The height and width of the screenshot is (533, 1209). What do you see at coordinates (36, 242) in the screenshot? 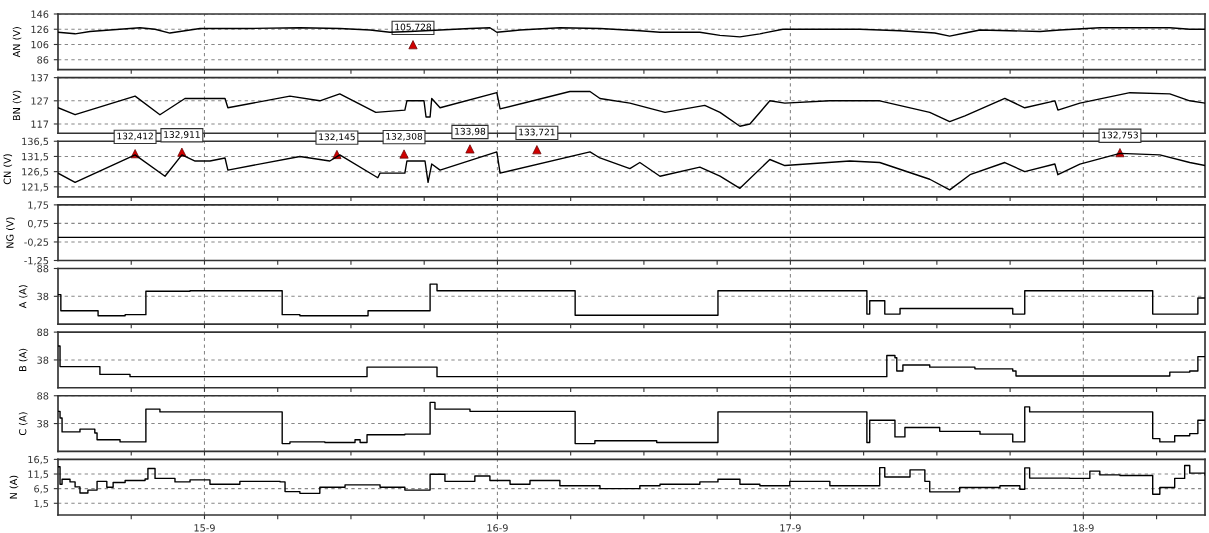
I see `y-tick-label: -0,25` at bounding box center [36, 242].